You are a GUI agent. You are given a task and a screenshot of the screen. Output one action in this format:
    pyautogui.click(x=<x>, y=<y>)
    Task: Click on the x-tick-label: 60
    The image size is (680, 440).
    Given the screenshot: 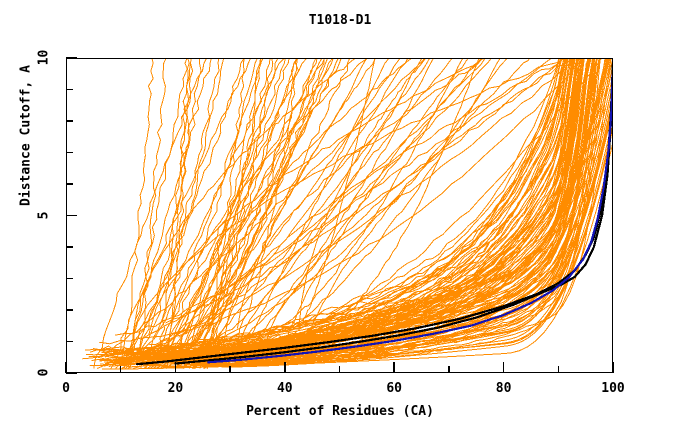 What is the action you would take?
    pyautogui.click(x=394, y=388)
    